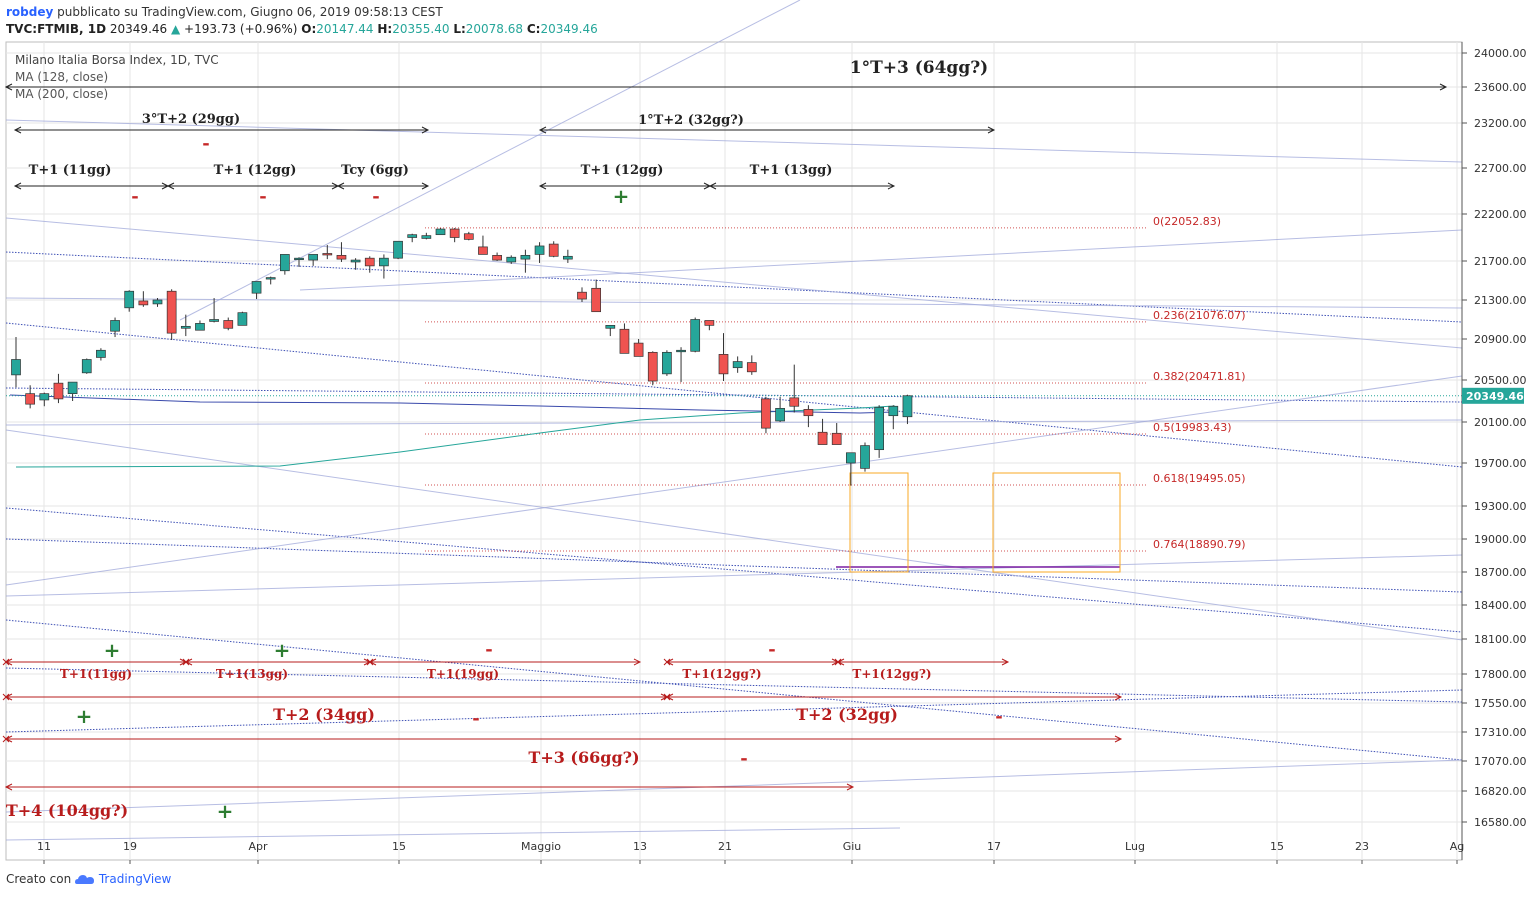 The image size is (1533, 898). Describe the element at coordinates (734, 711) in the screenshot. I see `channel-line` at that location.